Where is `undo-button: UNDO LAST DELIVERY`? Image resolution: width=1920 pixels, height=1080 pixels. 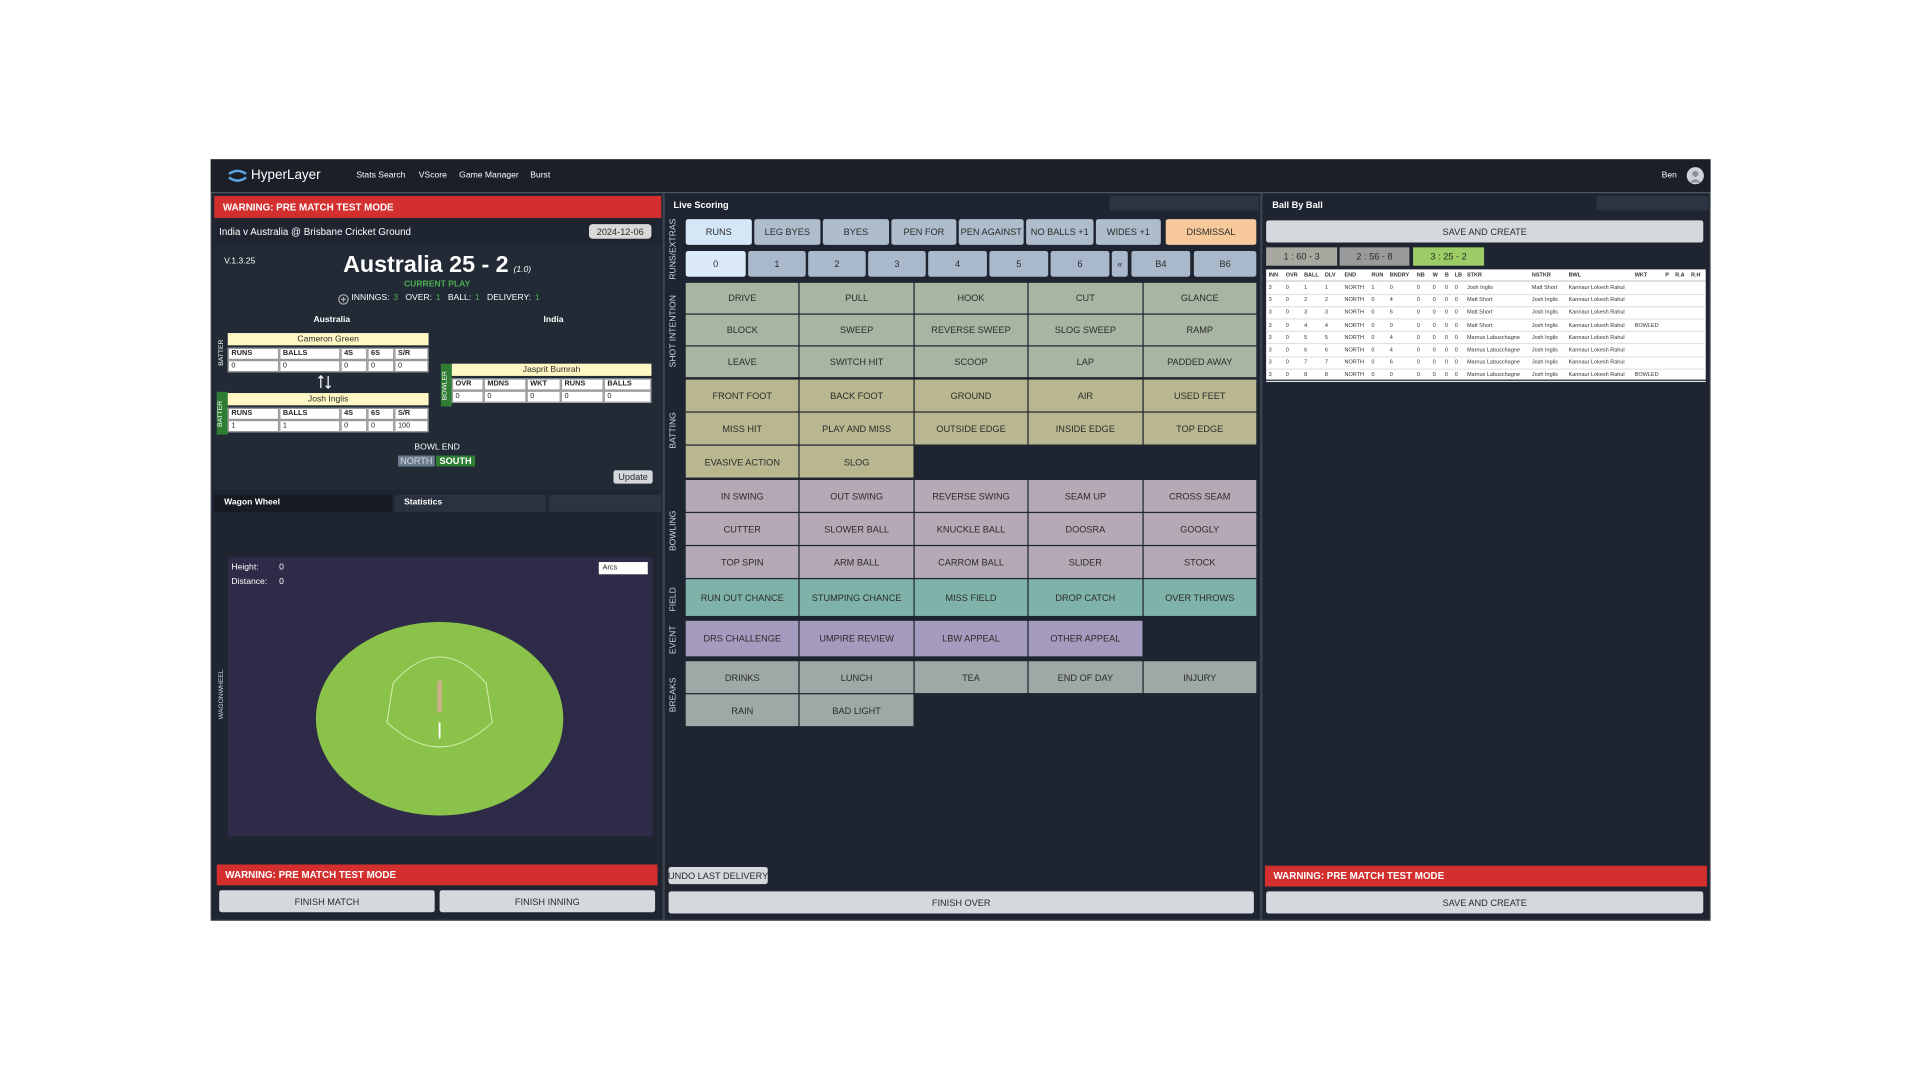
undo-button: UNDO LAST DELIVERY is located at coordinates (718, 875).